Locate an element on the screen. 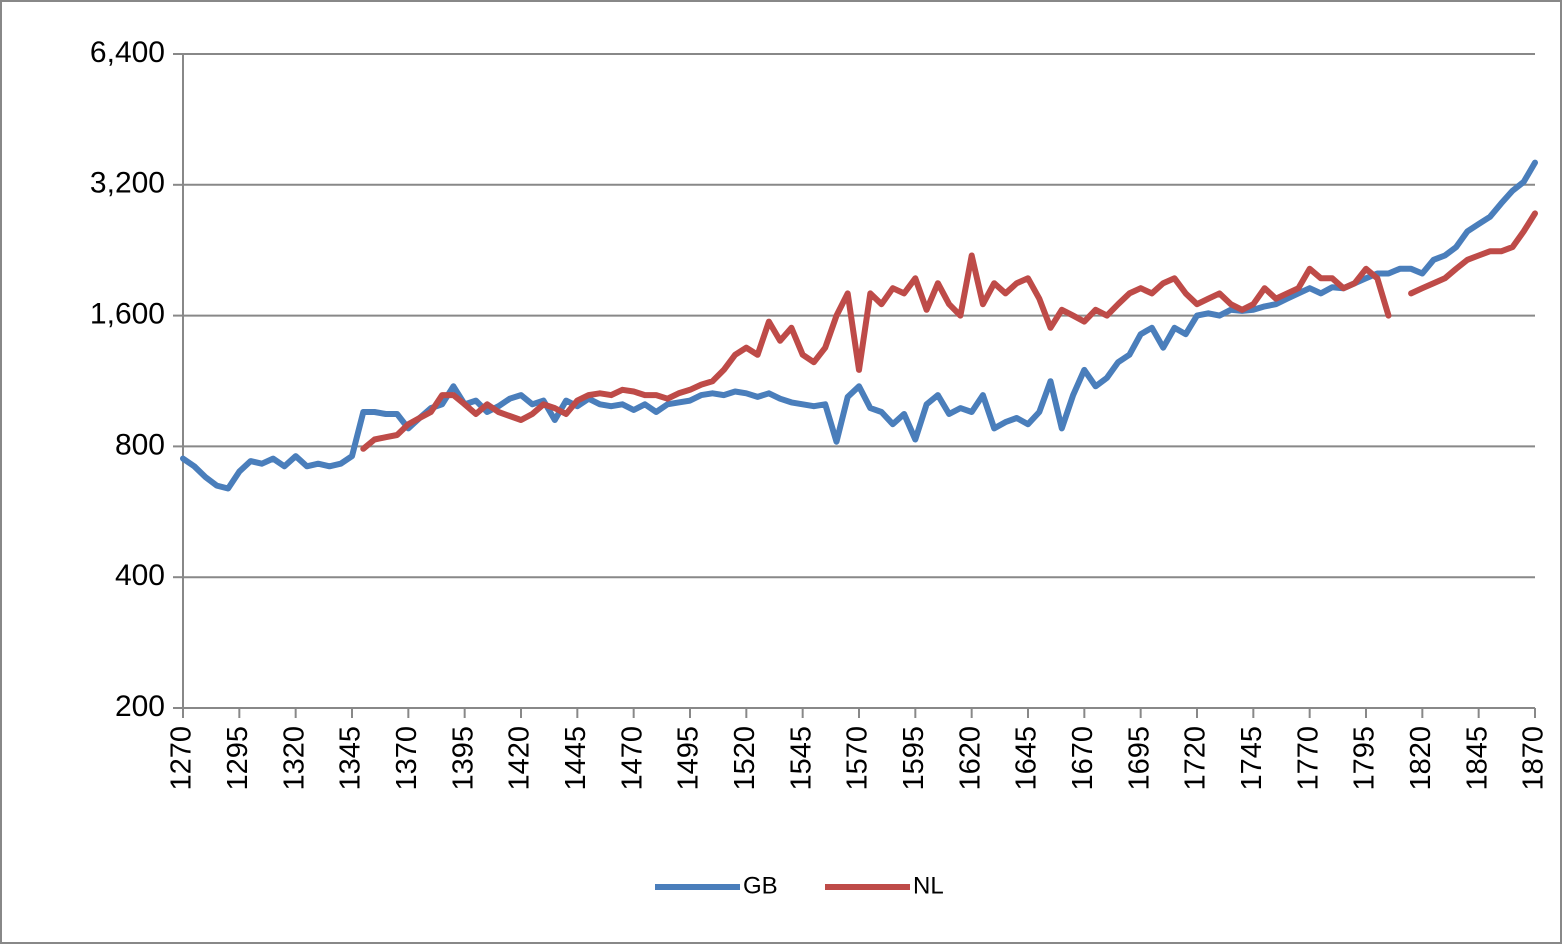  x-tick-label: 1345 is located at coordinates (351, 758).